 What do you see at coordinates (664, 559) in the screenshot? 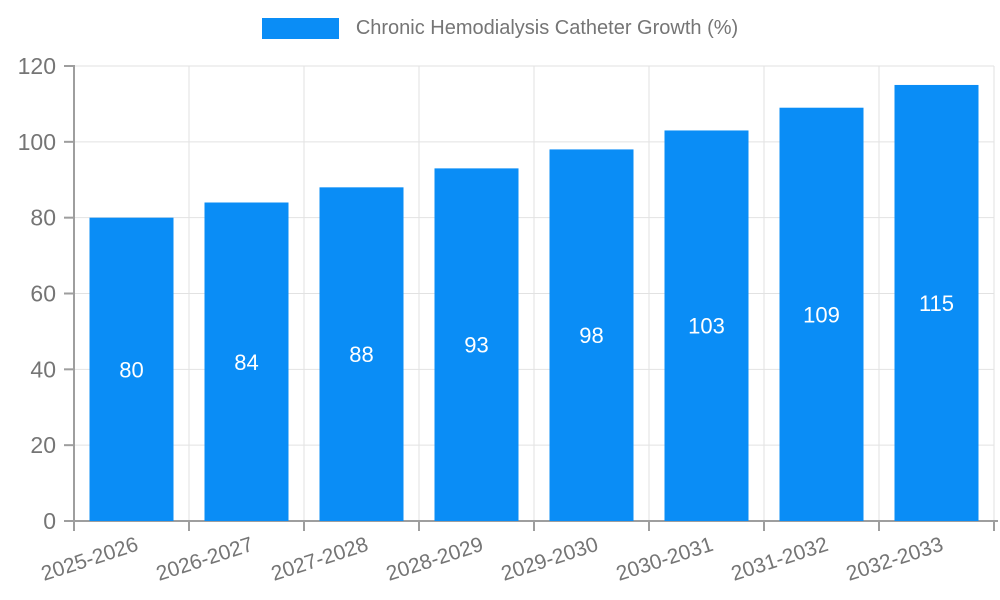
I see `x-tick-label: 2030-2031` at bounding box center [664, 559].